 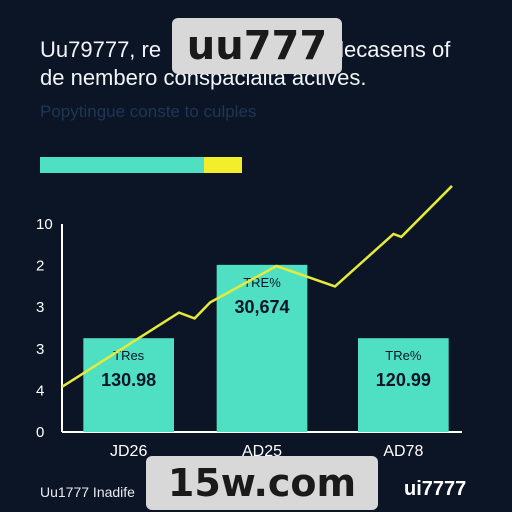 What do you see at coordinates (101, 49) in the screenshot?
I see `title-line1-head: Uu79777, re` at bounding box center [101, 49].